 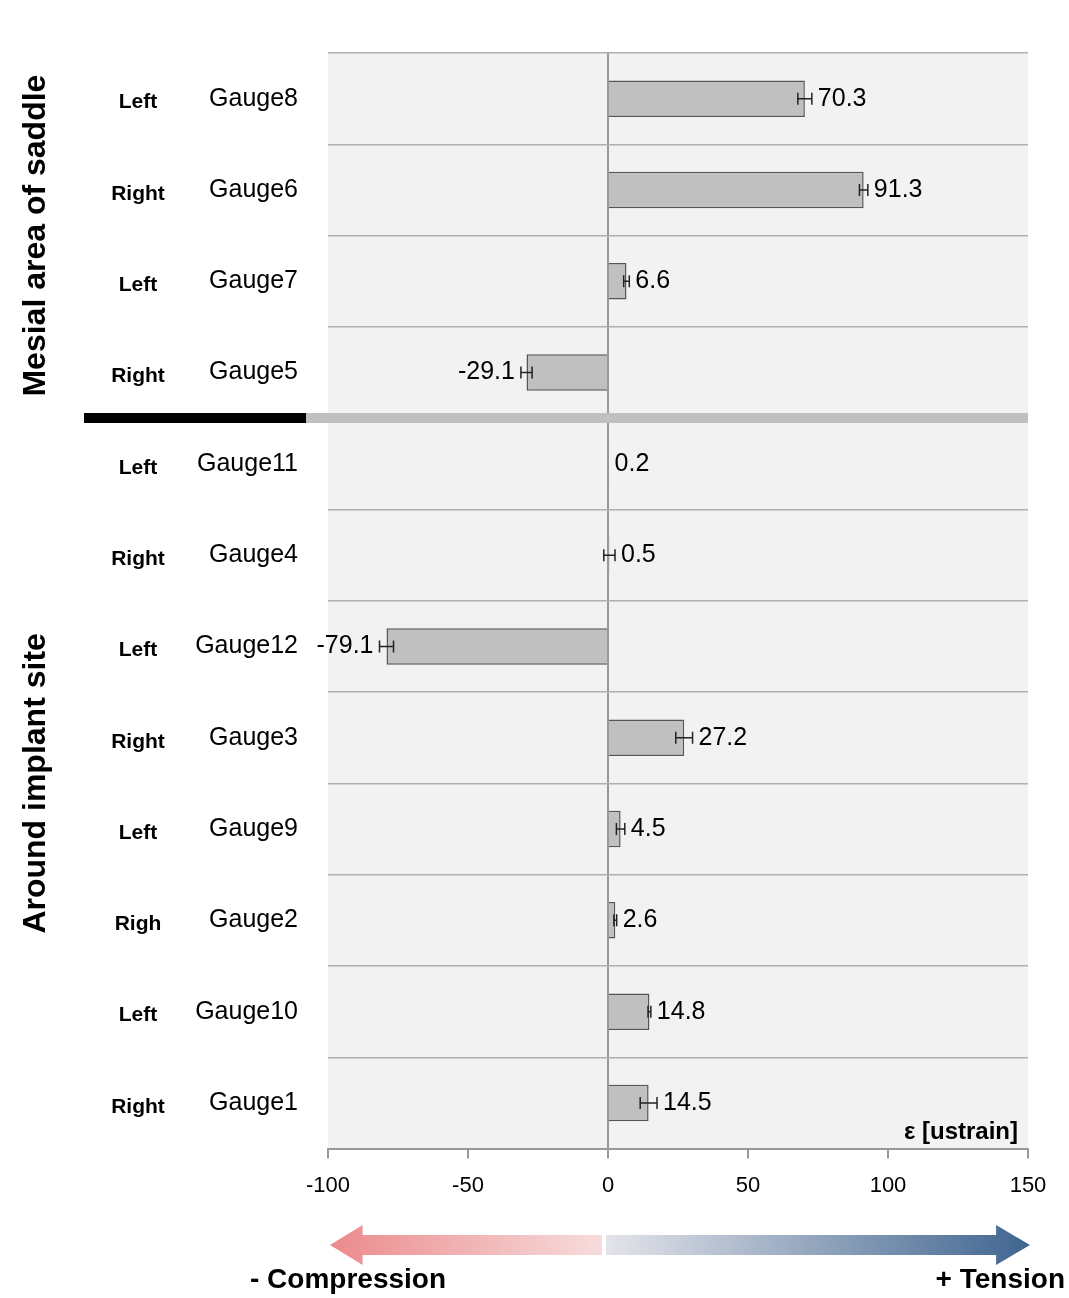 I want to click on y-tick-label: Gauge10, so click(x=246, y=1009).